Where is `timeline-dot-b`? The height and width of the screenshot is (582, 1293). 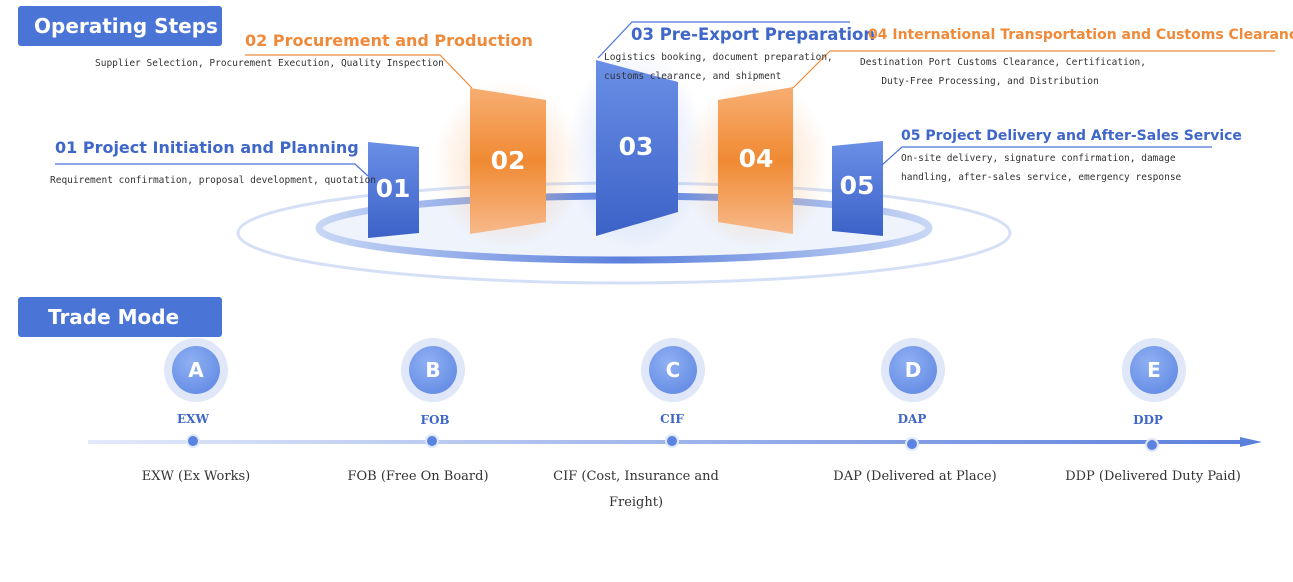
timeline-dot-b is located at coordinates (432, 441).